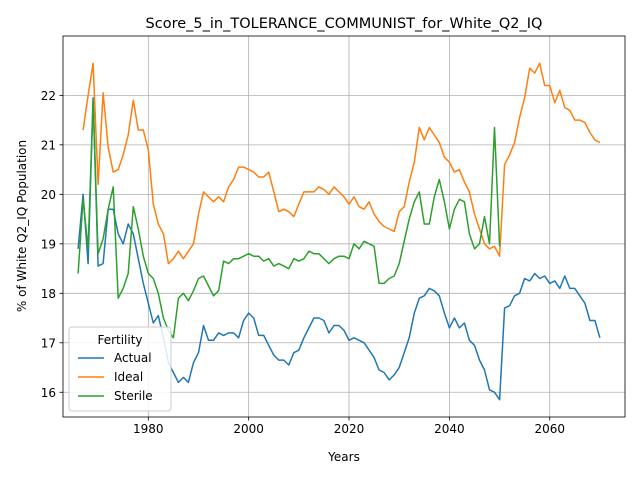 This screenshot has height=484, width=640. Describe the element at coordinates (22, 226) in the screenshot. I see `y-axis-label: % of White Q2_IQ Population` at that location.